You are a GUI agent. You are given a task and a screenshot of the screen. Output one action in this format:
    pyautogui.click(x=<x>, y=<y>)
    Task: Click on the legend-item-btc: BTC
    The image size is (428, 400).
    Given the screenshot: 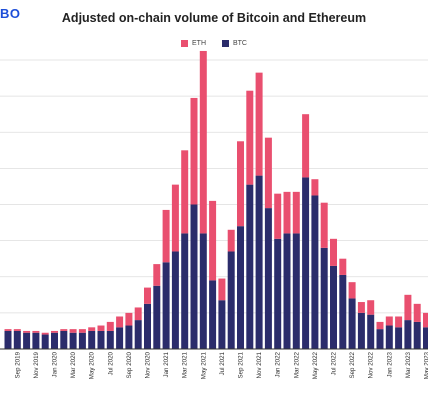 What is the action you would take?
    pyautogui.click(x=234, y=43)
    